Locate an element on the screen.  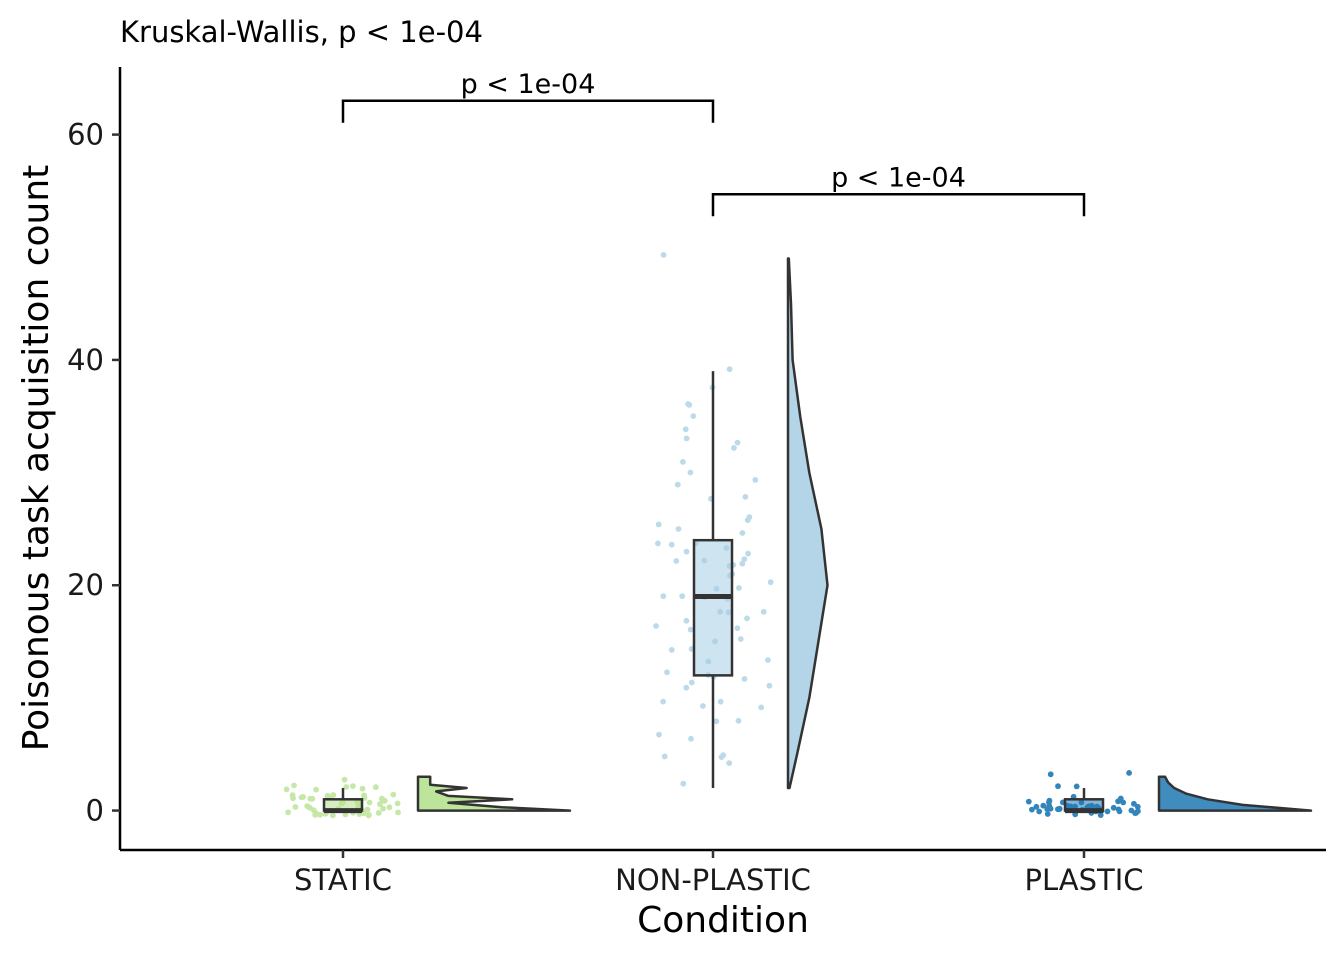
y-tick-label: 60 is located at coordinates (85, 135).